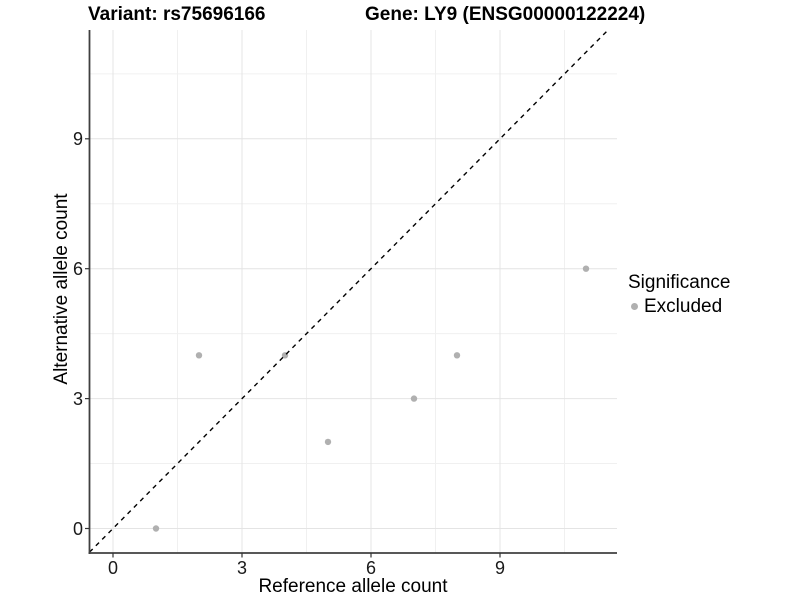 The image size is (800, 600). I want to click on y-axis-title: Alternative allele count, so click(61, 289).